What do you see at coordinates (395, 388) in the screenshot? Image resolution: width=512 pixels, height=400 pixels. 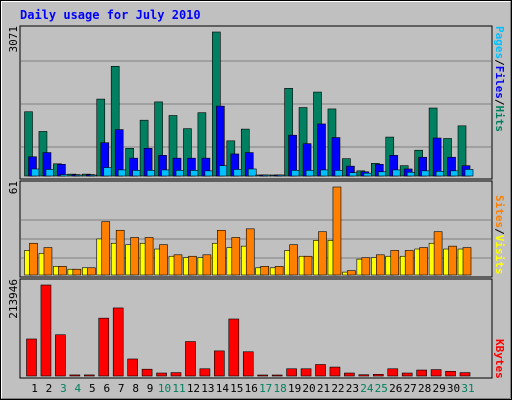 I see `day-label-26: 26` at bounding box center [395, 388].